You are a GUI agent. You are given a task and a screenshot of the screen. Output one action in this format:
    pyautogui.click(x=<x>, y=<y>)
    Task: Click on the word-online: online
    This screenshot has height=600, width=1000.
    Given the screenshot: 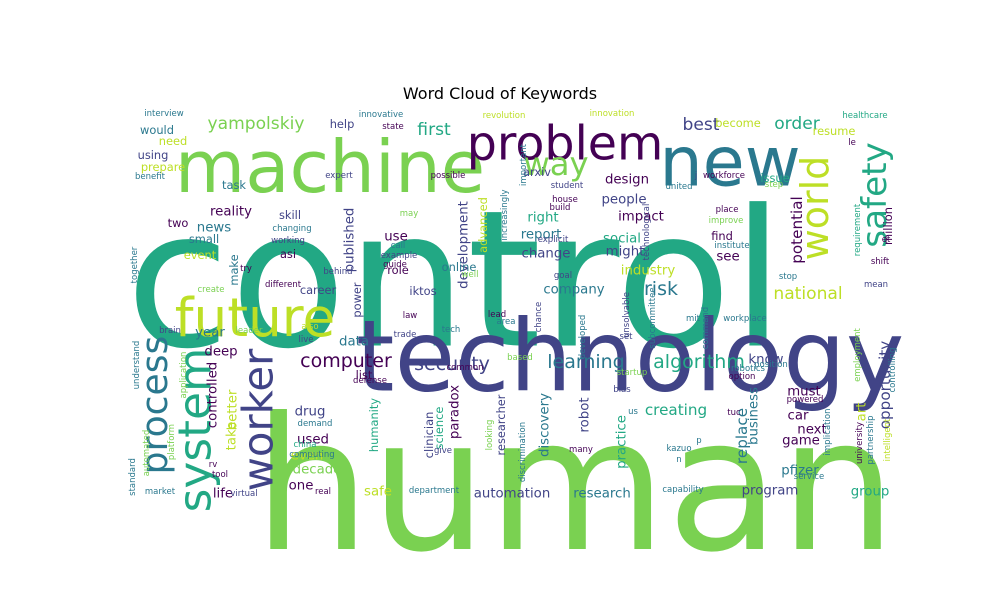 What is the action you would take?
    pyautogui.click(x=459, y=267)
    